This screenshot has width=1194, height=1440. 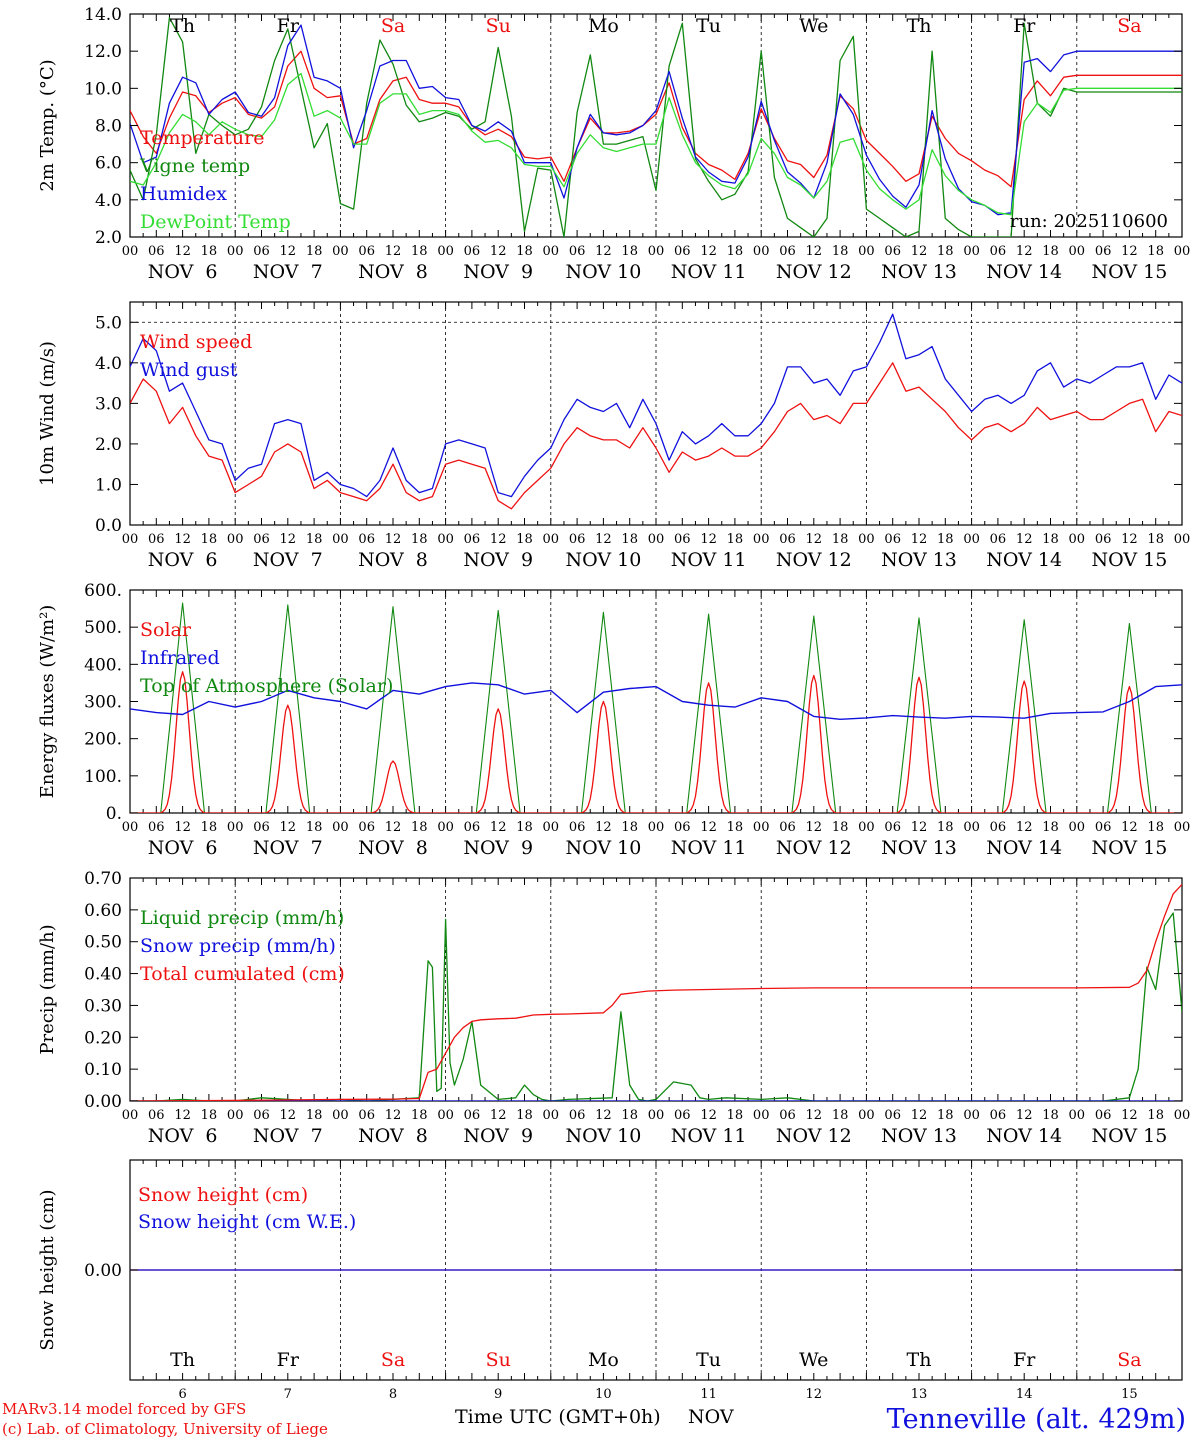 I want to click on y-tick-label: 0.20, so click(x=103, y=1038).